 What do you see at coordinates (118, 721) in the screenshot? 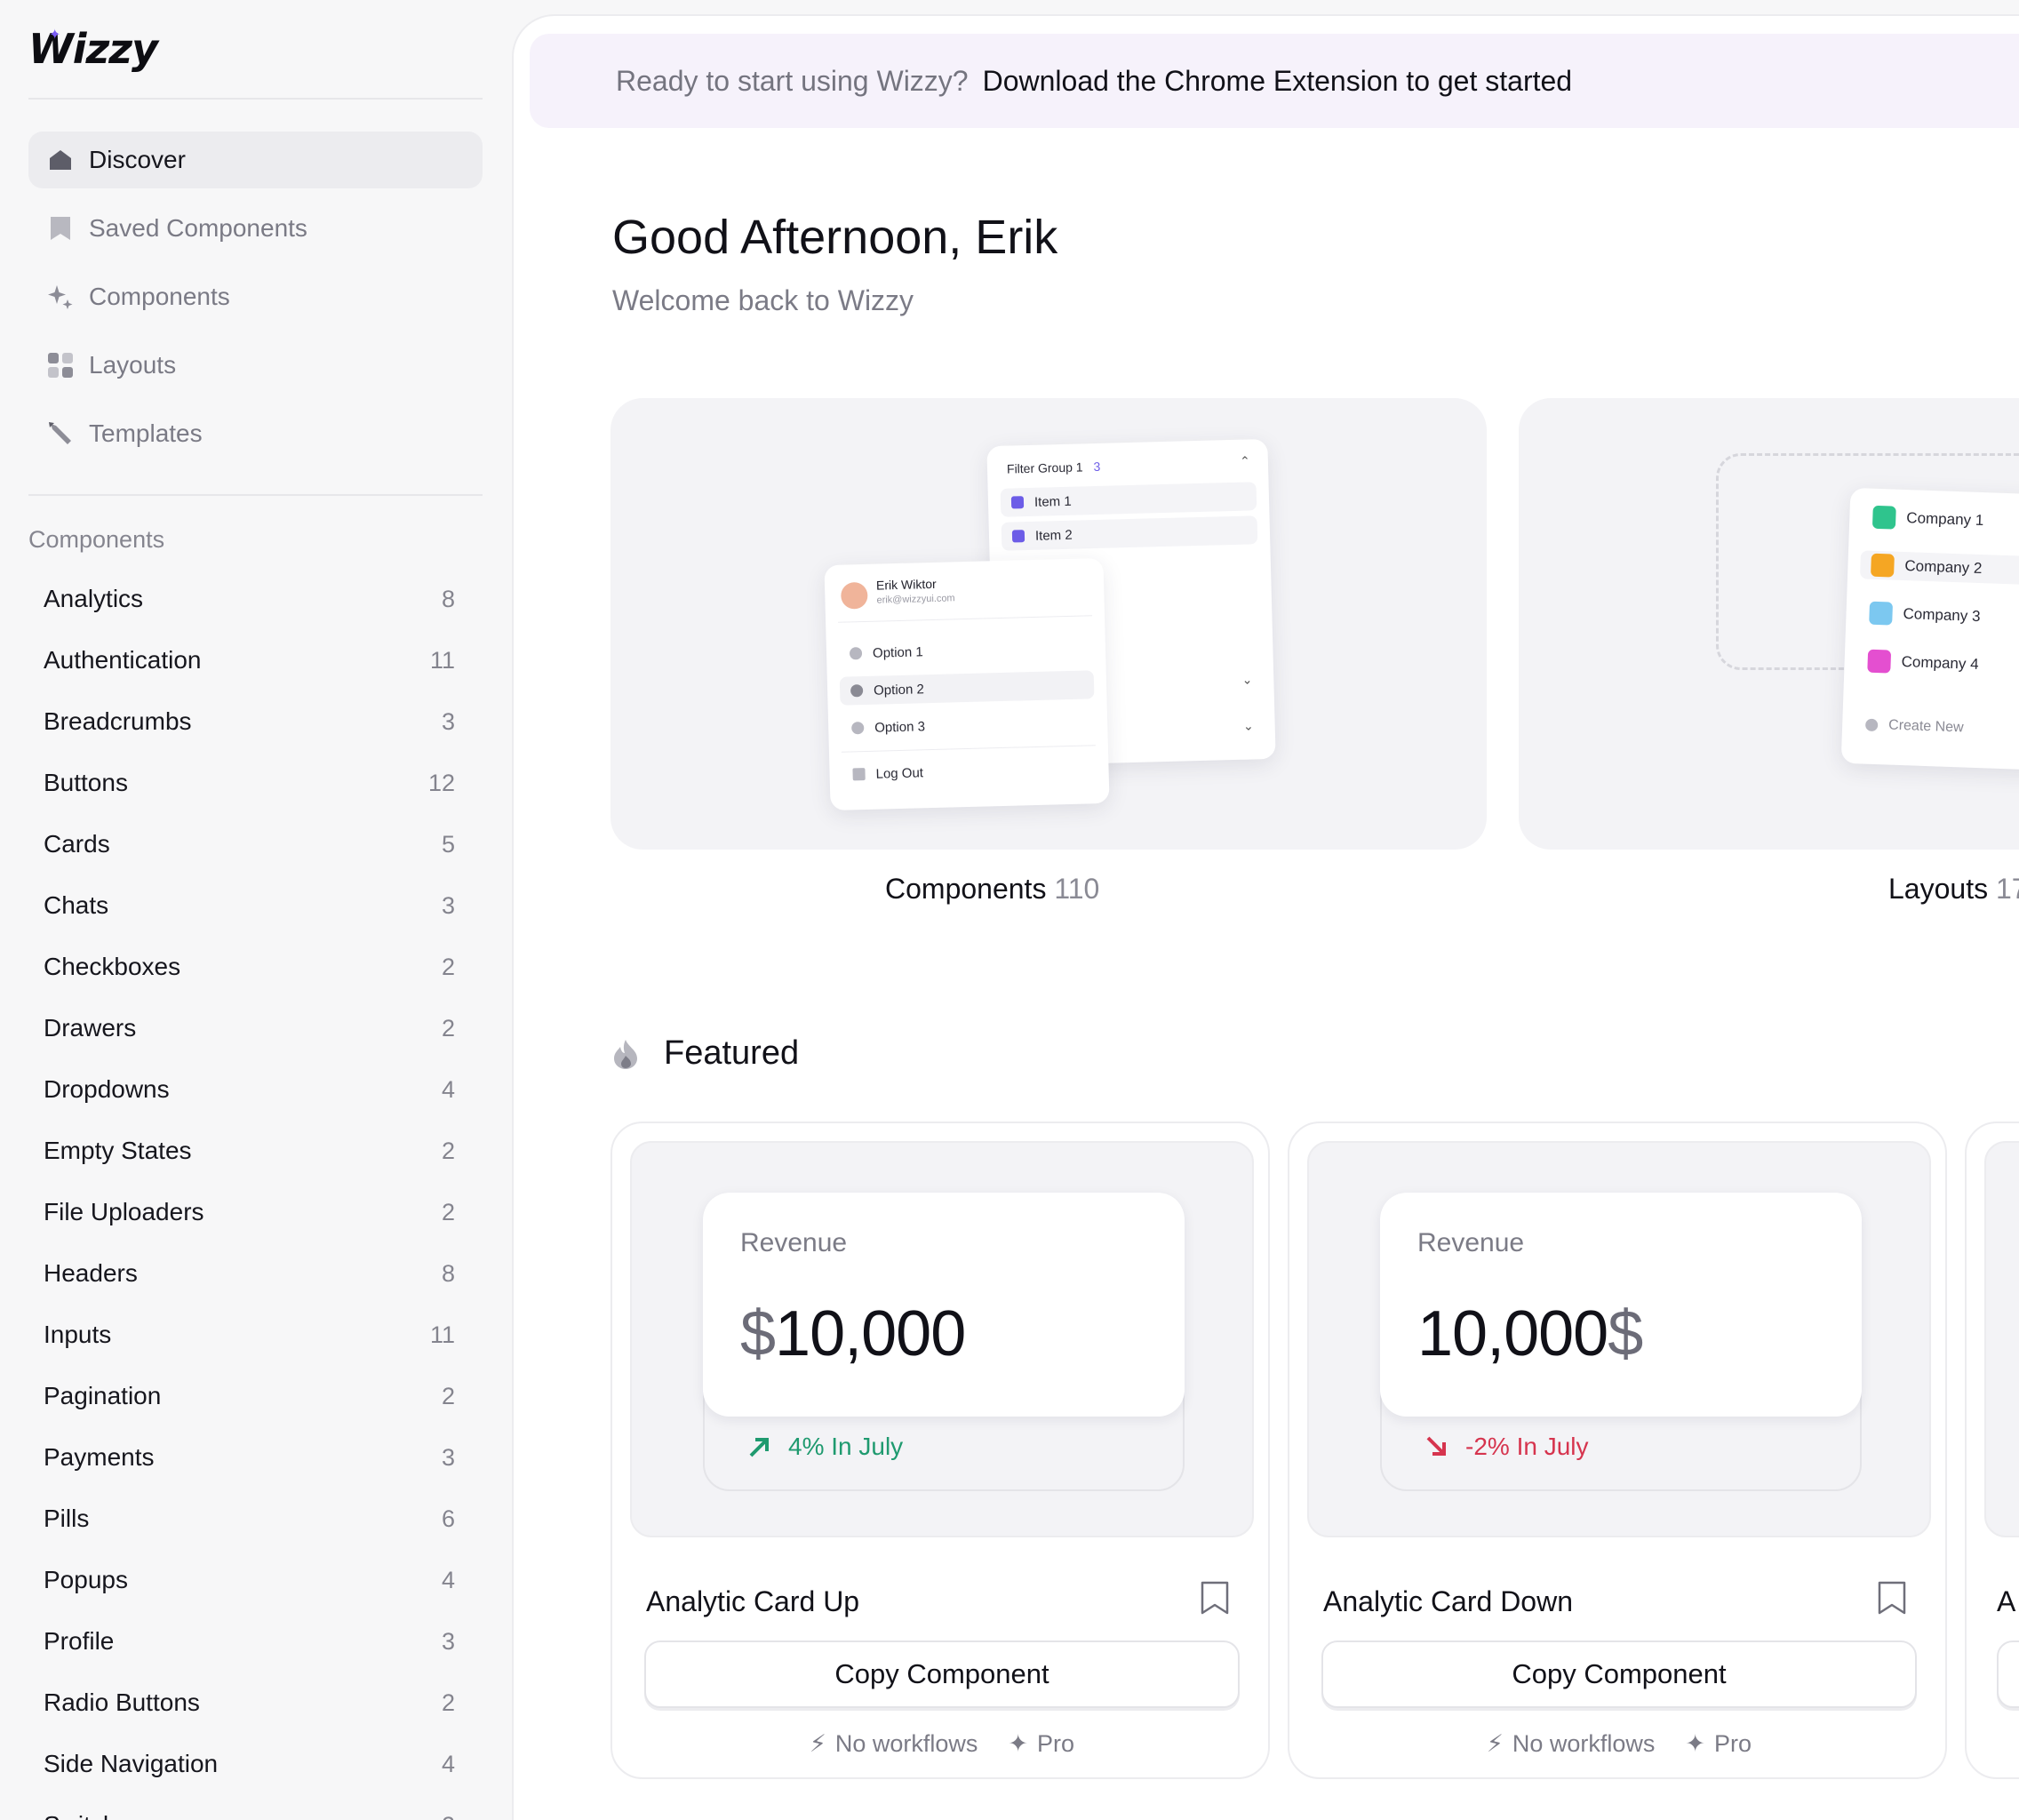
I see `category-label: Breadcrumbs` at bounding box center [118, 721].